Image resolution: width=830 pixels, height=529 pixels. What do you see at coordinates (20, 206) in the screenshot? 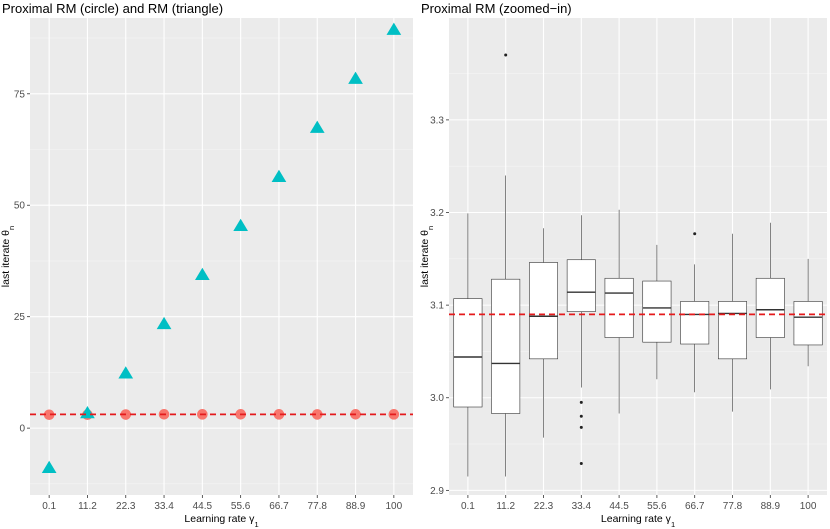
I see `y-tick-label: 50` at bounding box center [20, 206].